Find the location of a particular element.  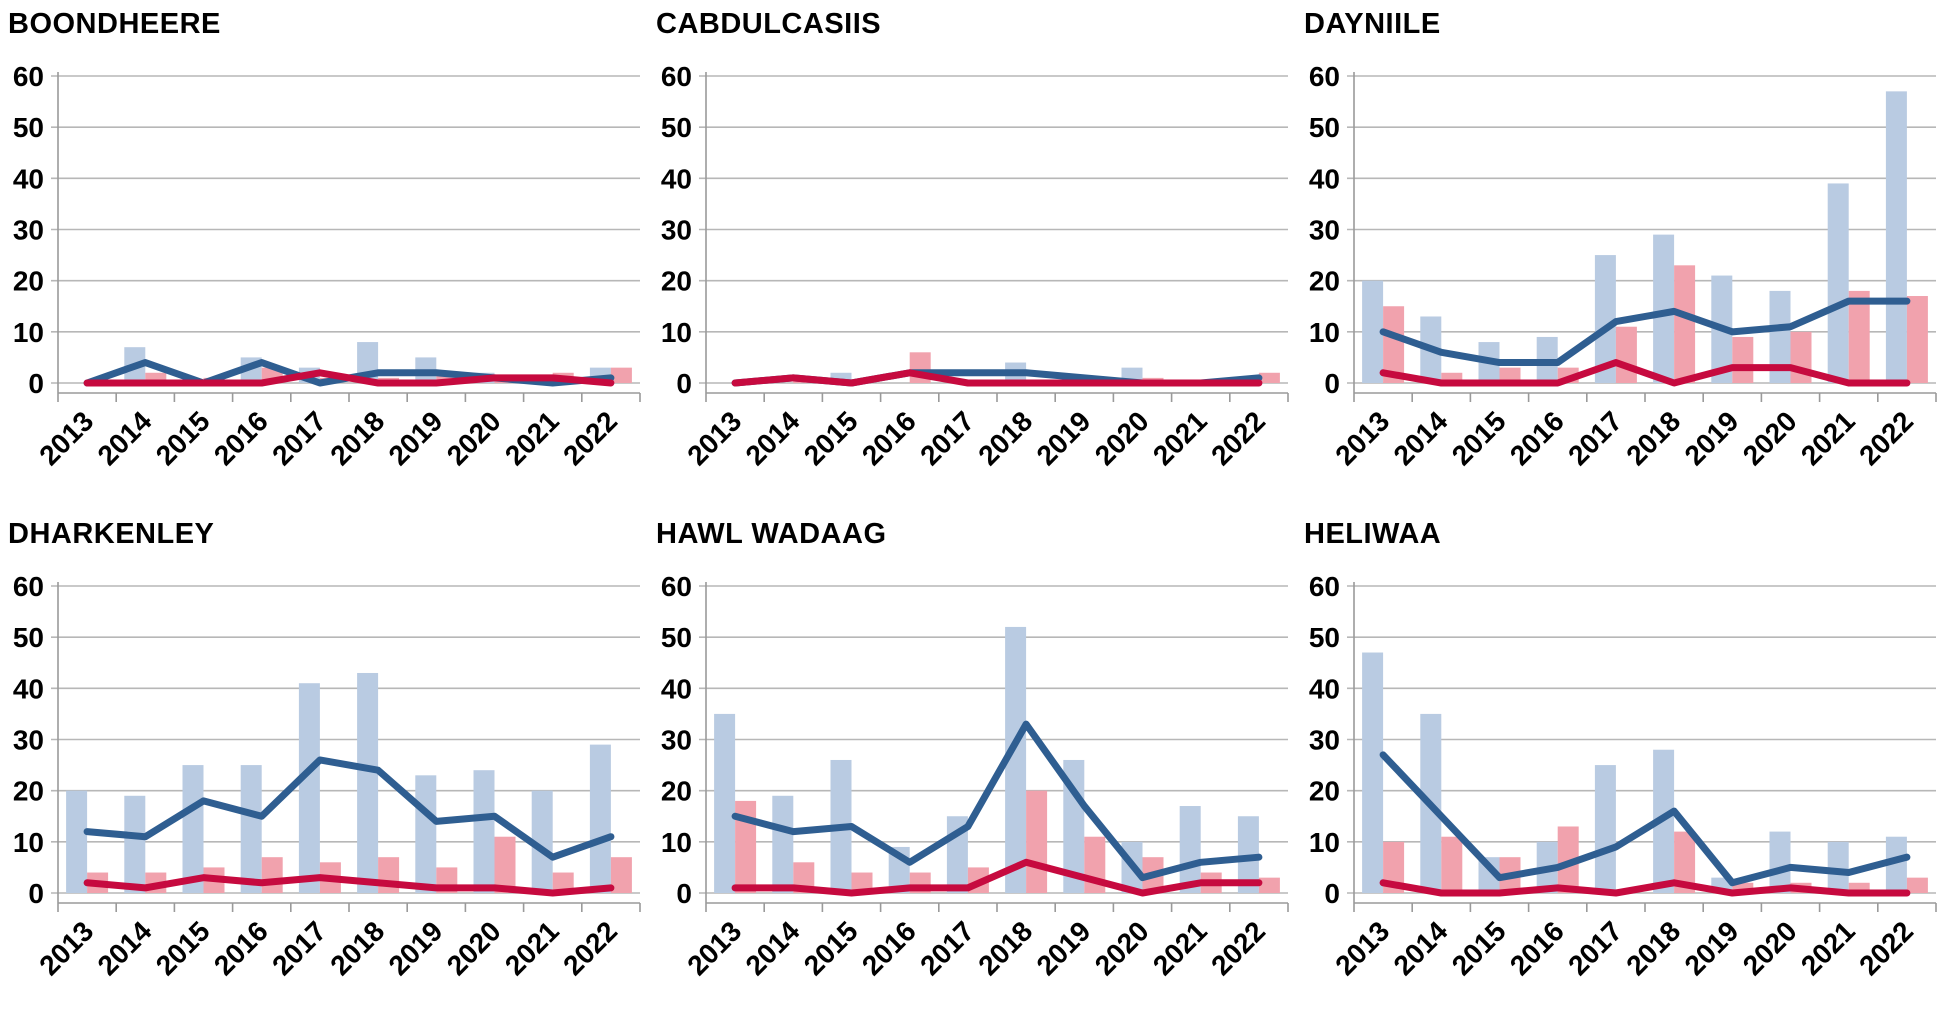

chart-title: BOONDHEERE is located at coordinates (114, 24).